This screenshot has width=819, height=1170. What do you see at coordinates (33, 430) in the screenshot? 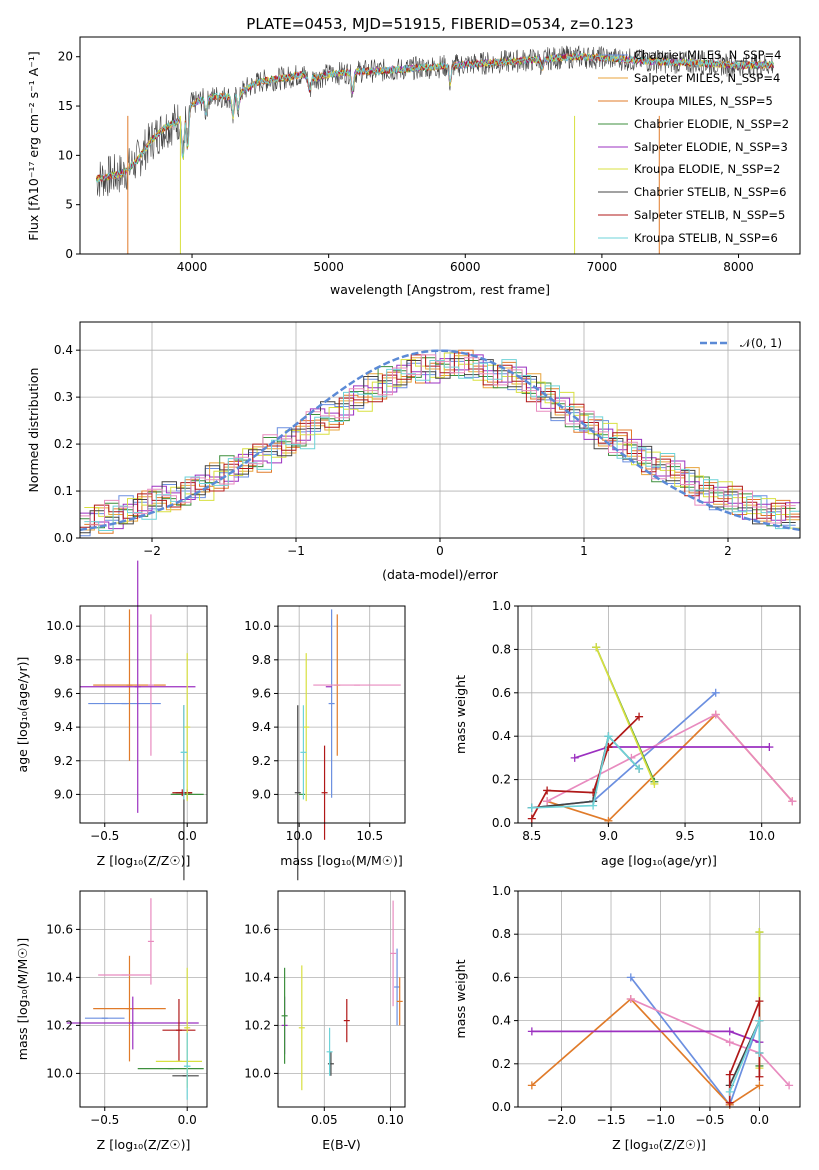
I see `histogram-ylabel: Normed distribution` at bounding box center [33, 430].